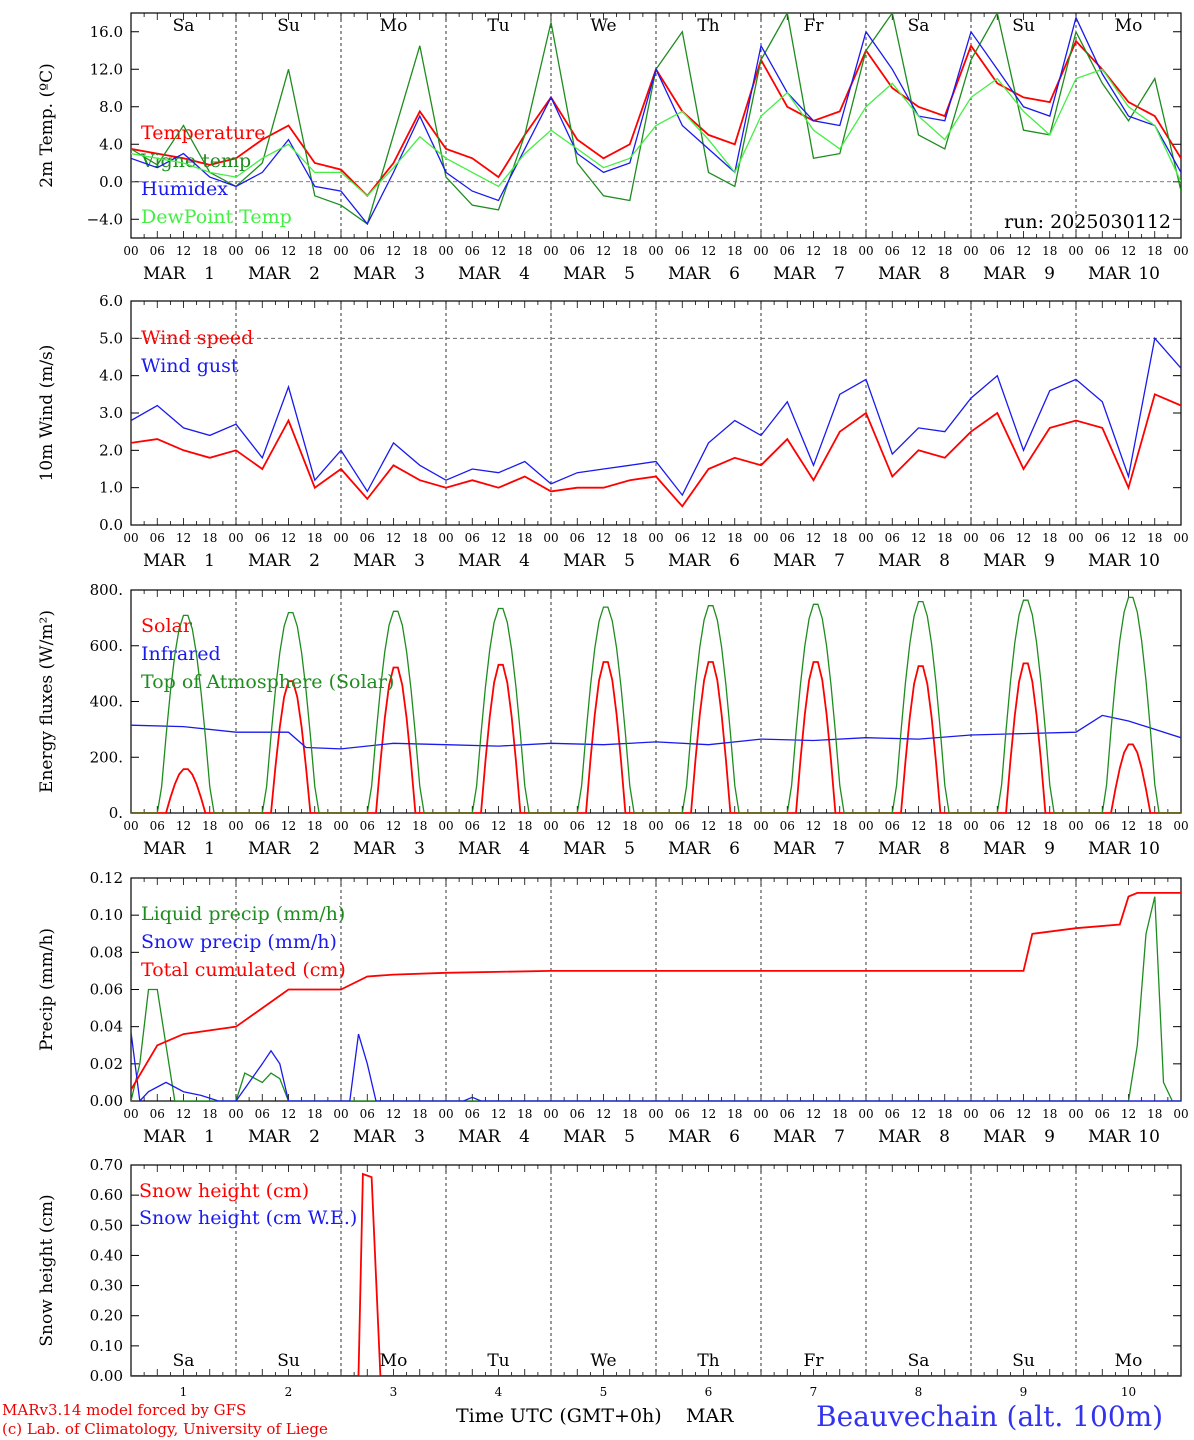 The height and width of the screenshot is (1440, 1194). I want to click on y-axis-label: Snow height (cm), so click(47, 1270).